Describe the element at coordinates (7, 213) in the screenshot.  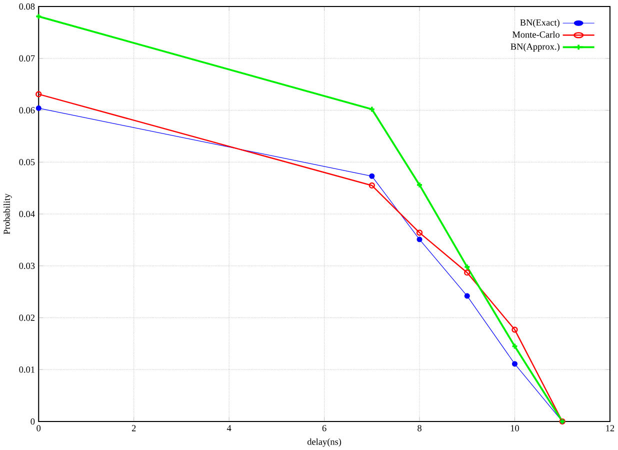
I see `y-axis-title: Probability` at that location.